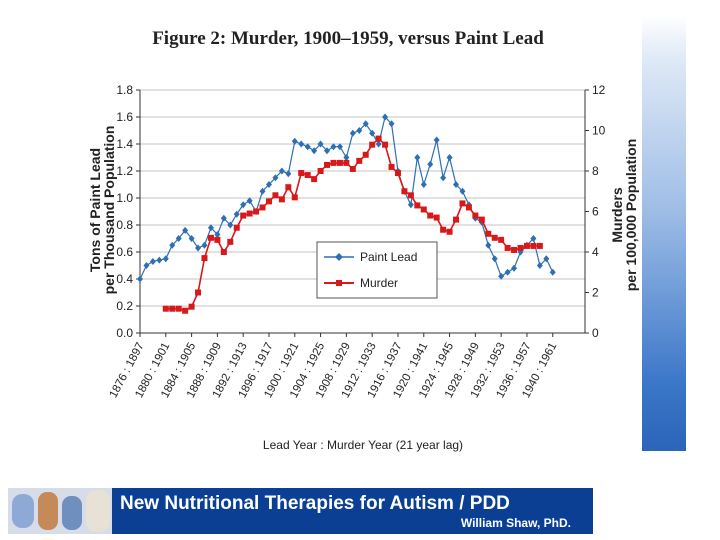 Image resolution: width=720 pixels, height=540 pixels. Describe the element at coordinates (599, 131) in the screenshot. I see `right-tick-label: 10` at that location.